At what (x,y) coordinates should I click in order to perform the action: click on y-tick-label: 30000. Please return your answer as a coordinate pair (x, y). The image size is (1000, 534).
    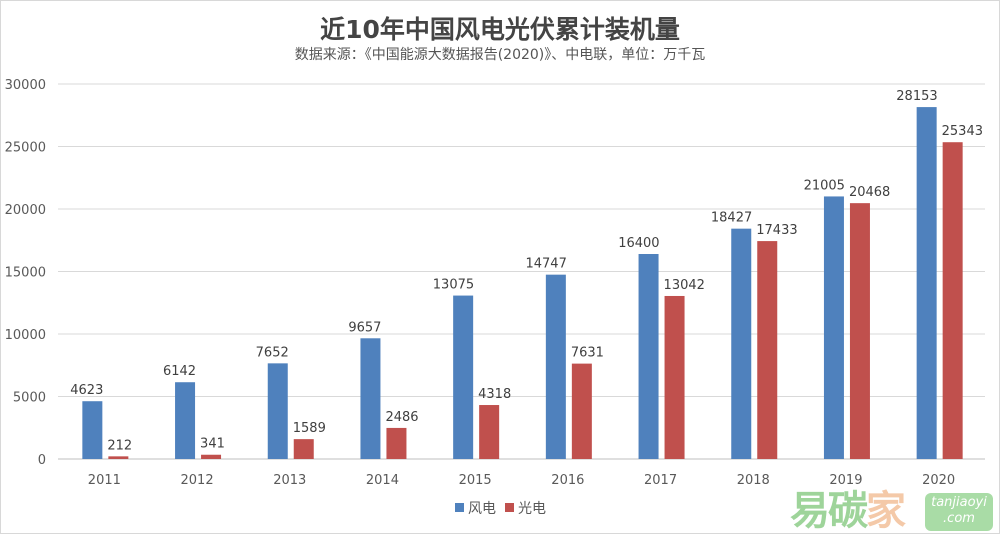
    Looking at the image, I should click on (25, 85).